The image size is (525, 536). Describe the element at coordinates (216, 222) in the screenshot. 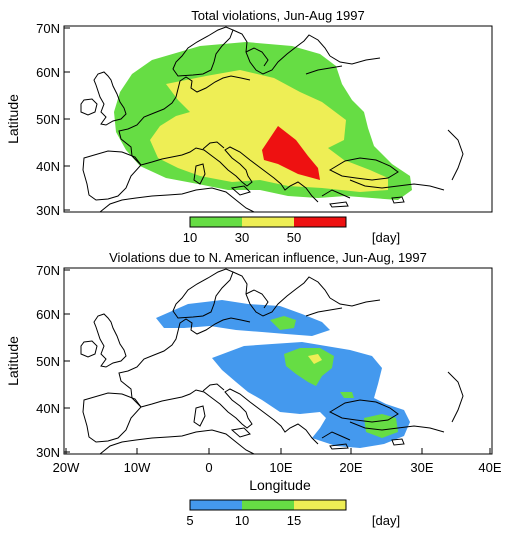

I see `top-colorbar-segment-green` at that location.